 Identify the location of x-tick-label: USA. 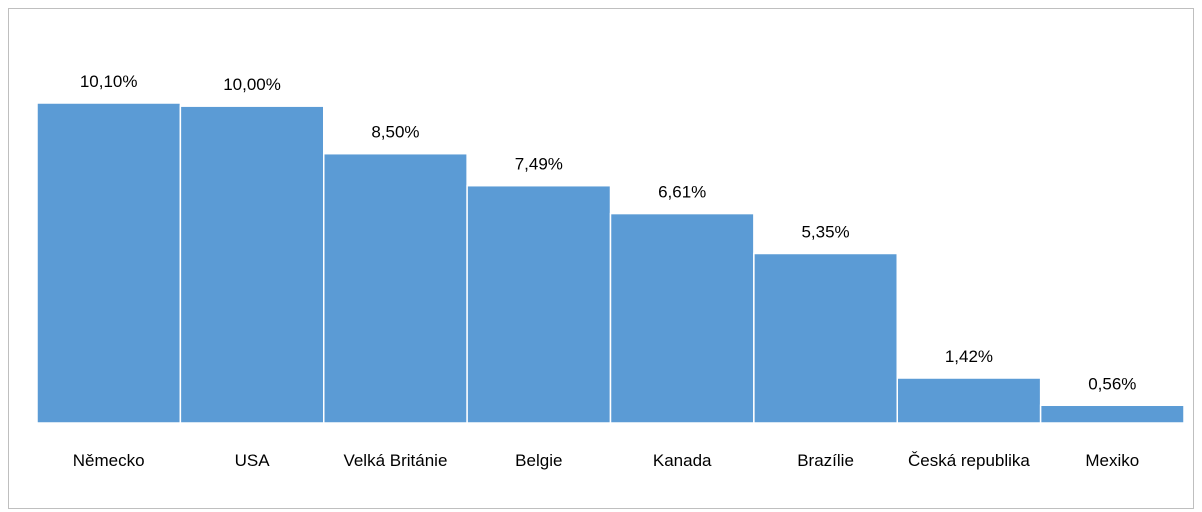
(252, 460).